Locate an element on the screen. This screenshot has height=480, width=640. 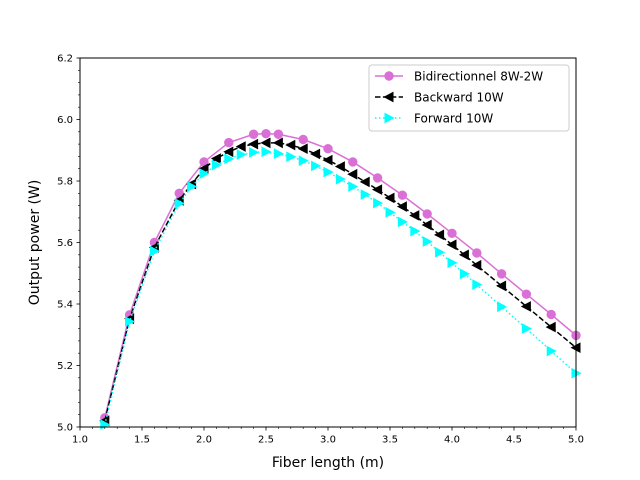
legend-label-1: Bidirectionnel 8W-2W is located at coordinates (478, 76).